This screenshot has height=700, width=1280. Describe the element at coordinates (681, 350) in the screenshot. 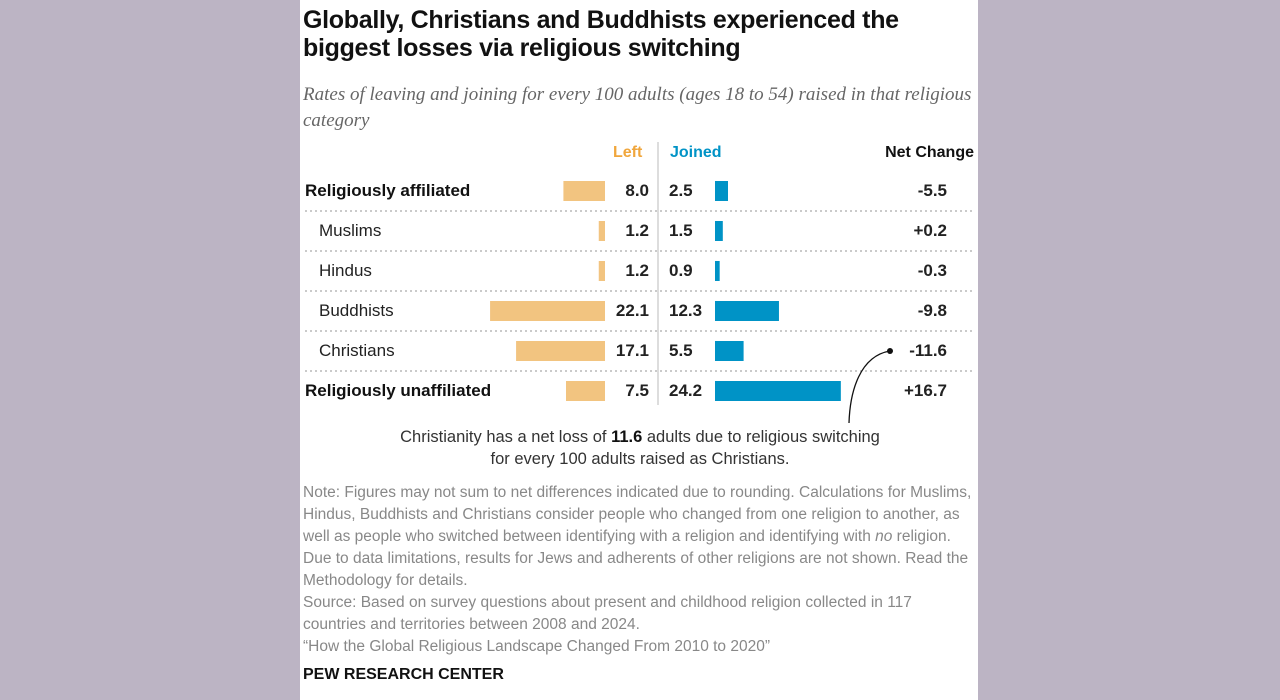

I see `value-joined: 5.5` at that location.